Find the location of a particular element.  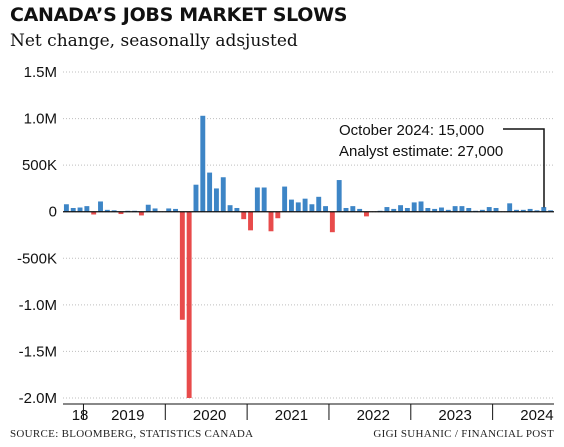

x-tick-label: 18 is located at coordinates (80, 413).